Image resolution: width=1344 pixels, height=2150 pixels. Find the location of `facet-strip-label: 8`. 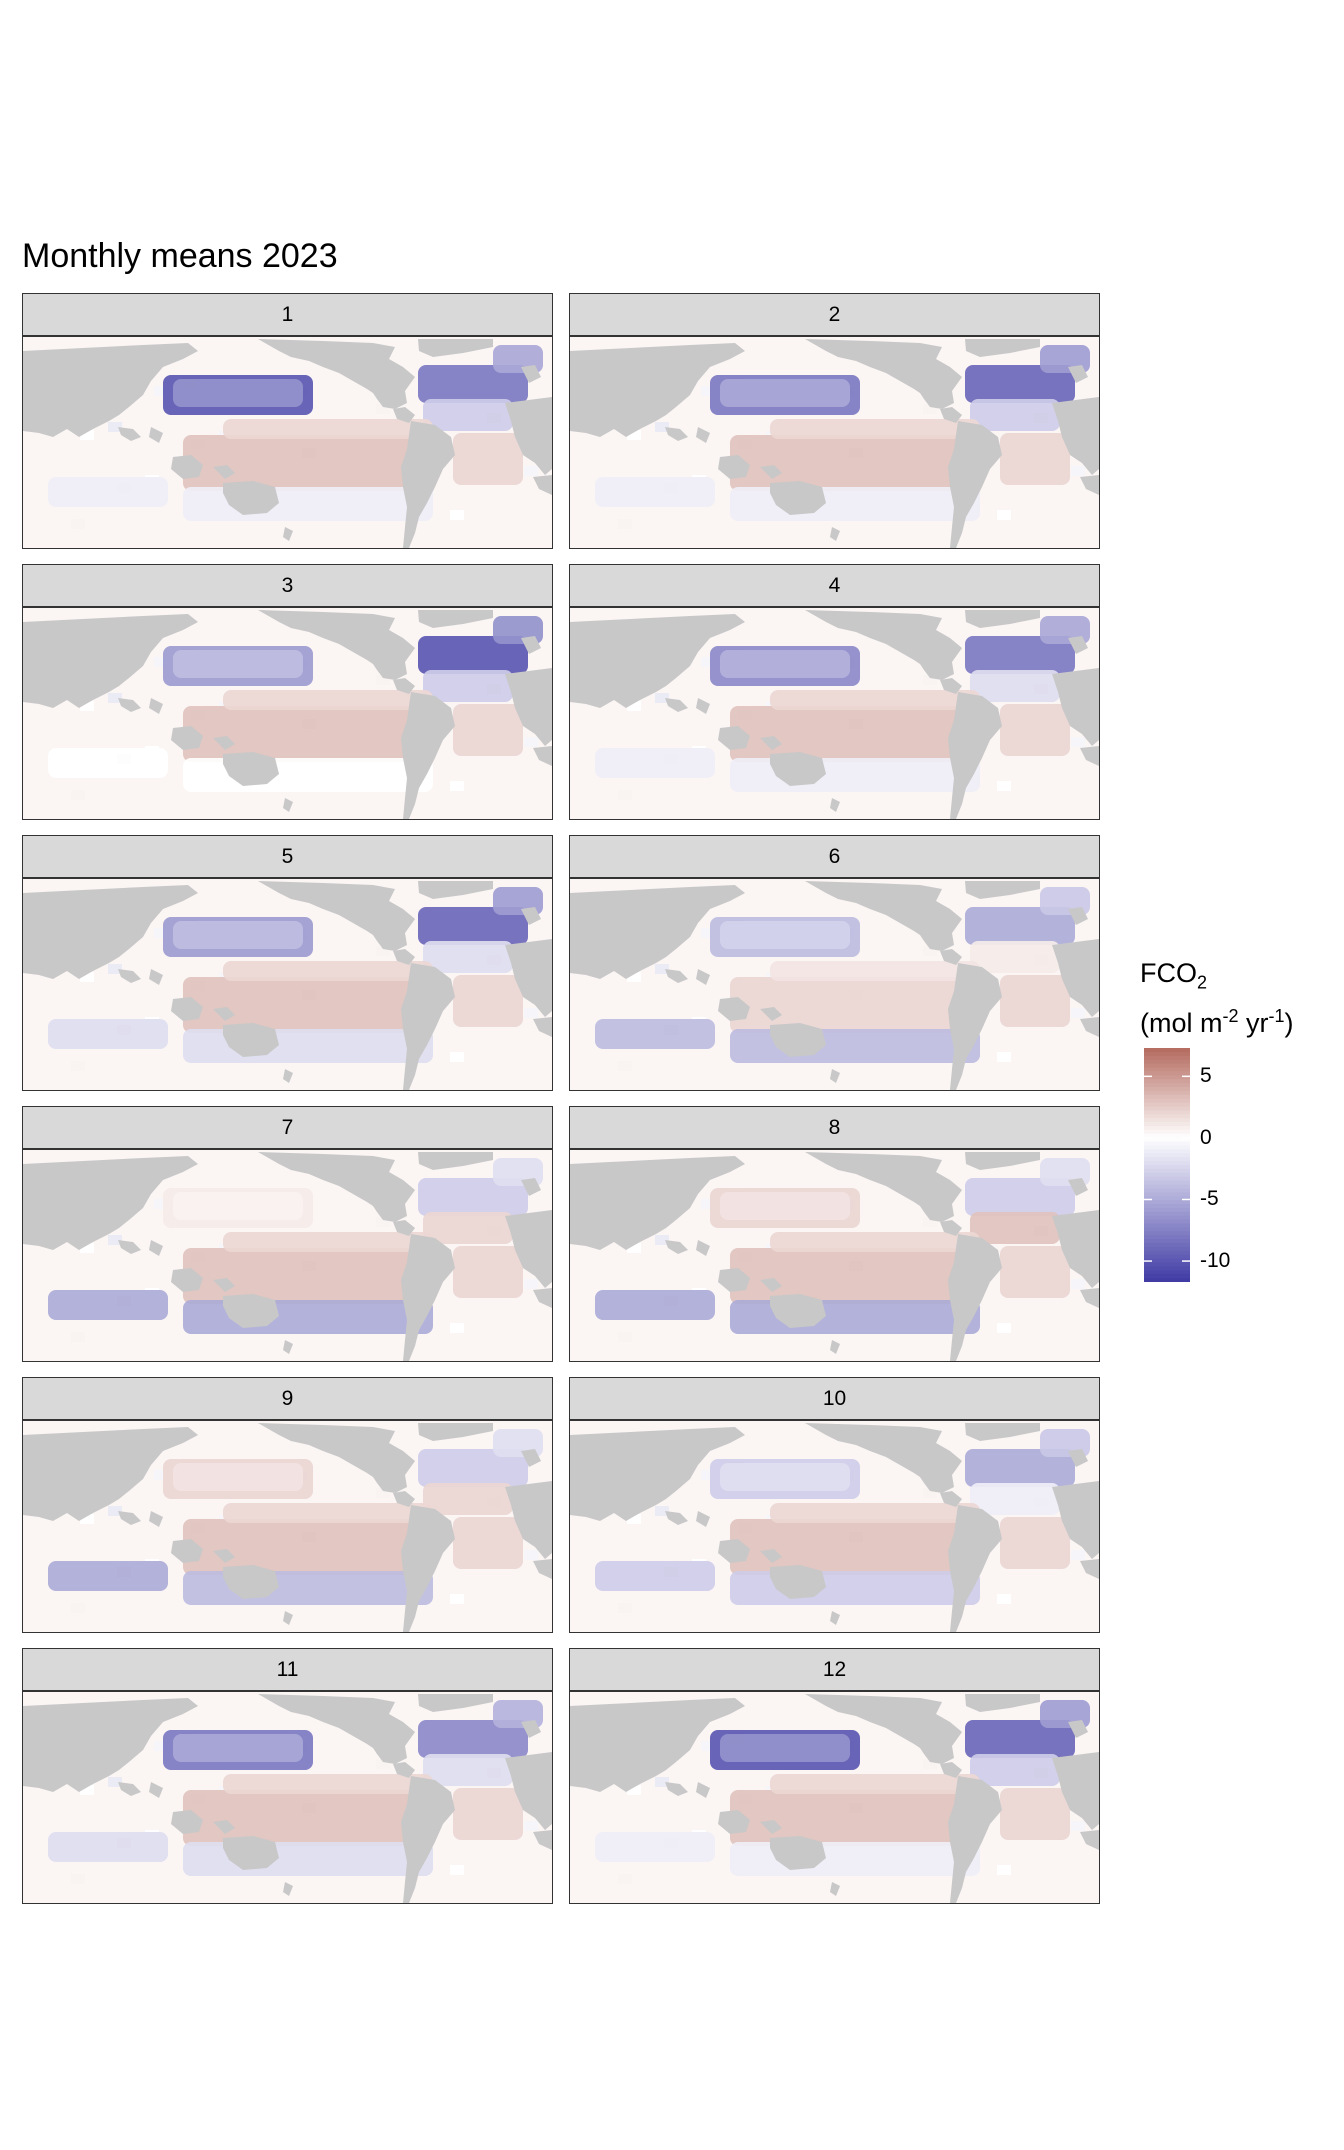

facet-strip-label: 8 is located at coordinates (834, 1128).